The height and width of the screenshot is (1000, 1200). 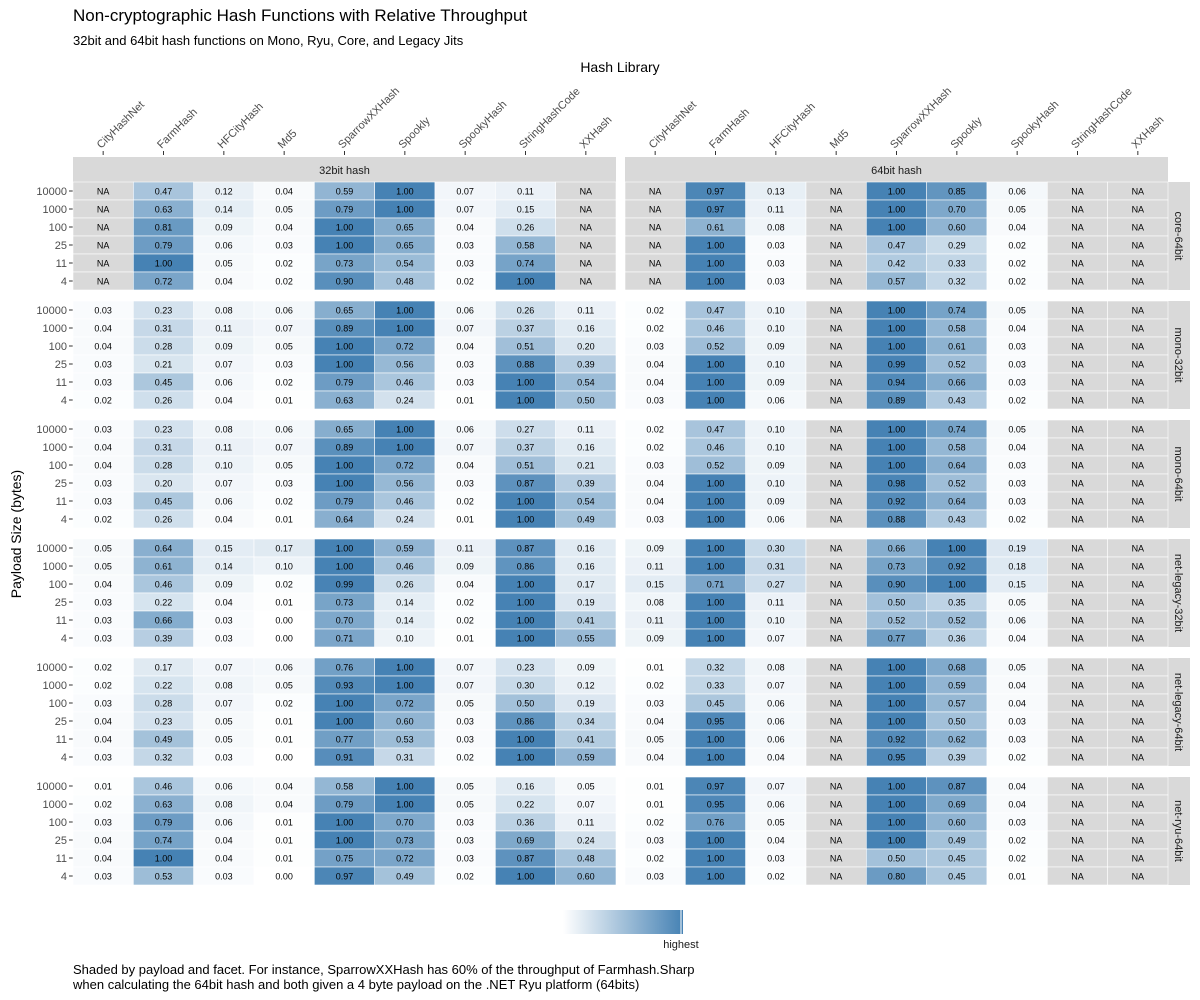 I want to click on row-facet-strip, so click(x=1179, y=593).